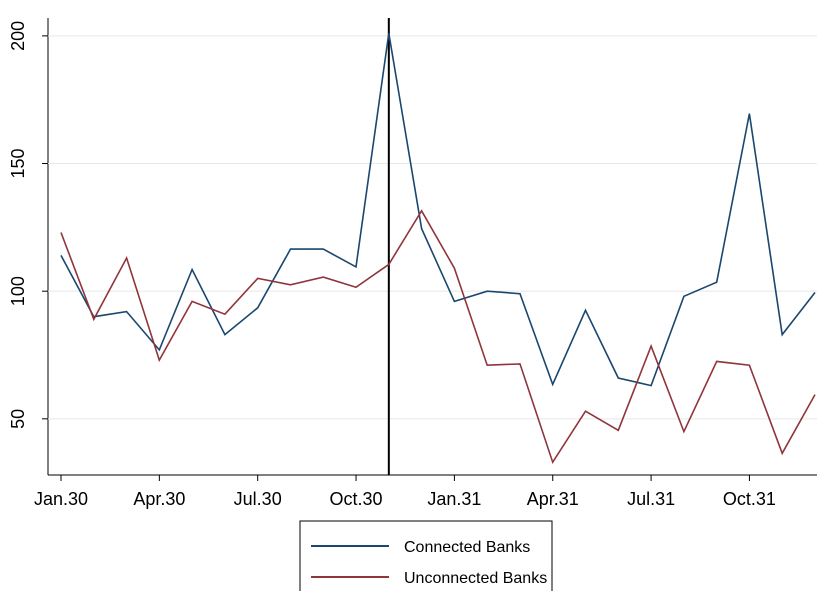 This screenshot has height=596, width=817. What do you see at coordinates (18, 291) in the screenshot?
I see `y-tick-label: 100` at bounding box center [18, 291].